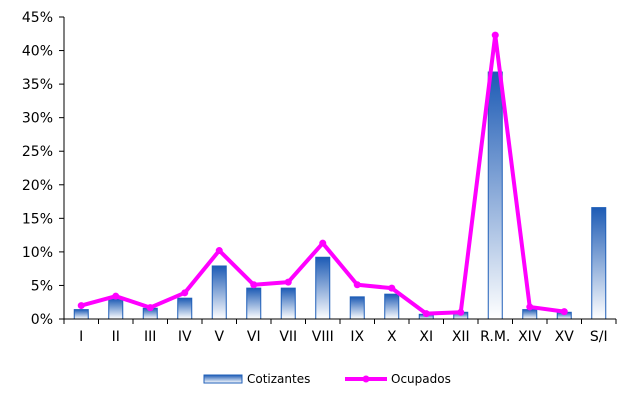 This screenshot has width=619, height=394. Describe the element at coordinates (279, 379) in the screenshot. I see `legend-label-cotizantes: Cotizantes` at that location.